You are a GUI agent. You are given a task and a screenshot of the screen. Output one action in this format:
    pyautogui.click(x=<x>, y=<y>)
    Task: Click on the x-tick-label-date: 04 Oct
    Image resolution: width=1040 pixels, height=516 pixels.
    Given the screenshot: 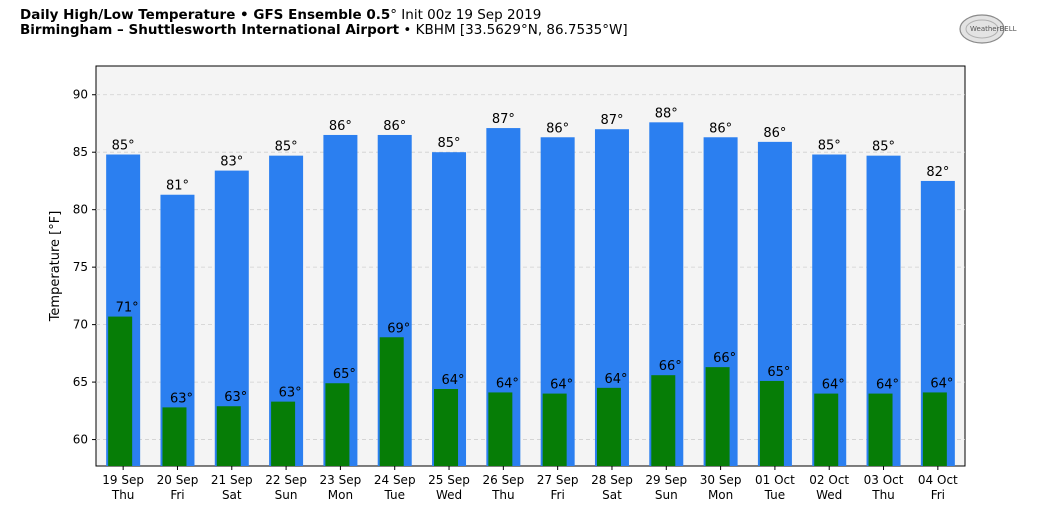 What is the action you would take?
    pyautogui.click(x=938, y=480)
    